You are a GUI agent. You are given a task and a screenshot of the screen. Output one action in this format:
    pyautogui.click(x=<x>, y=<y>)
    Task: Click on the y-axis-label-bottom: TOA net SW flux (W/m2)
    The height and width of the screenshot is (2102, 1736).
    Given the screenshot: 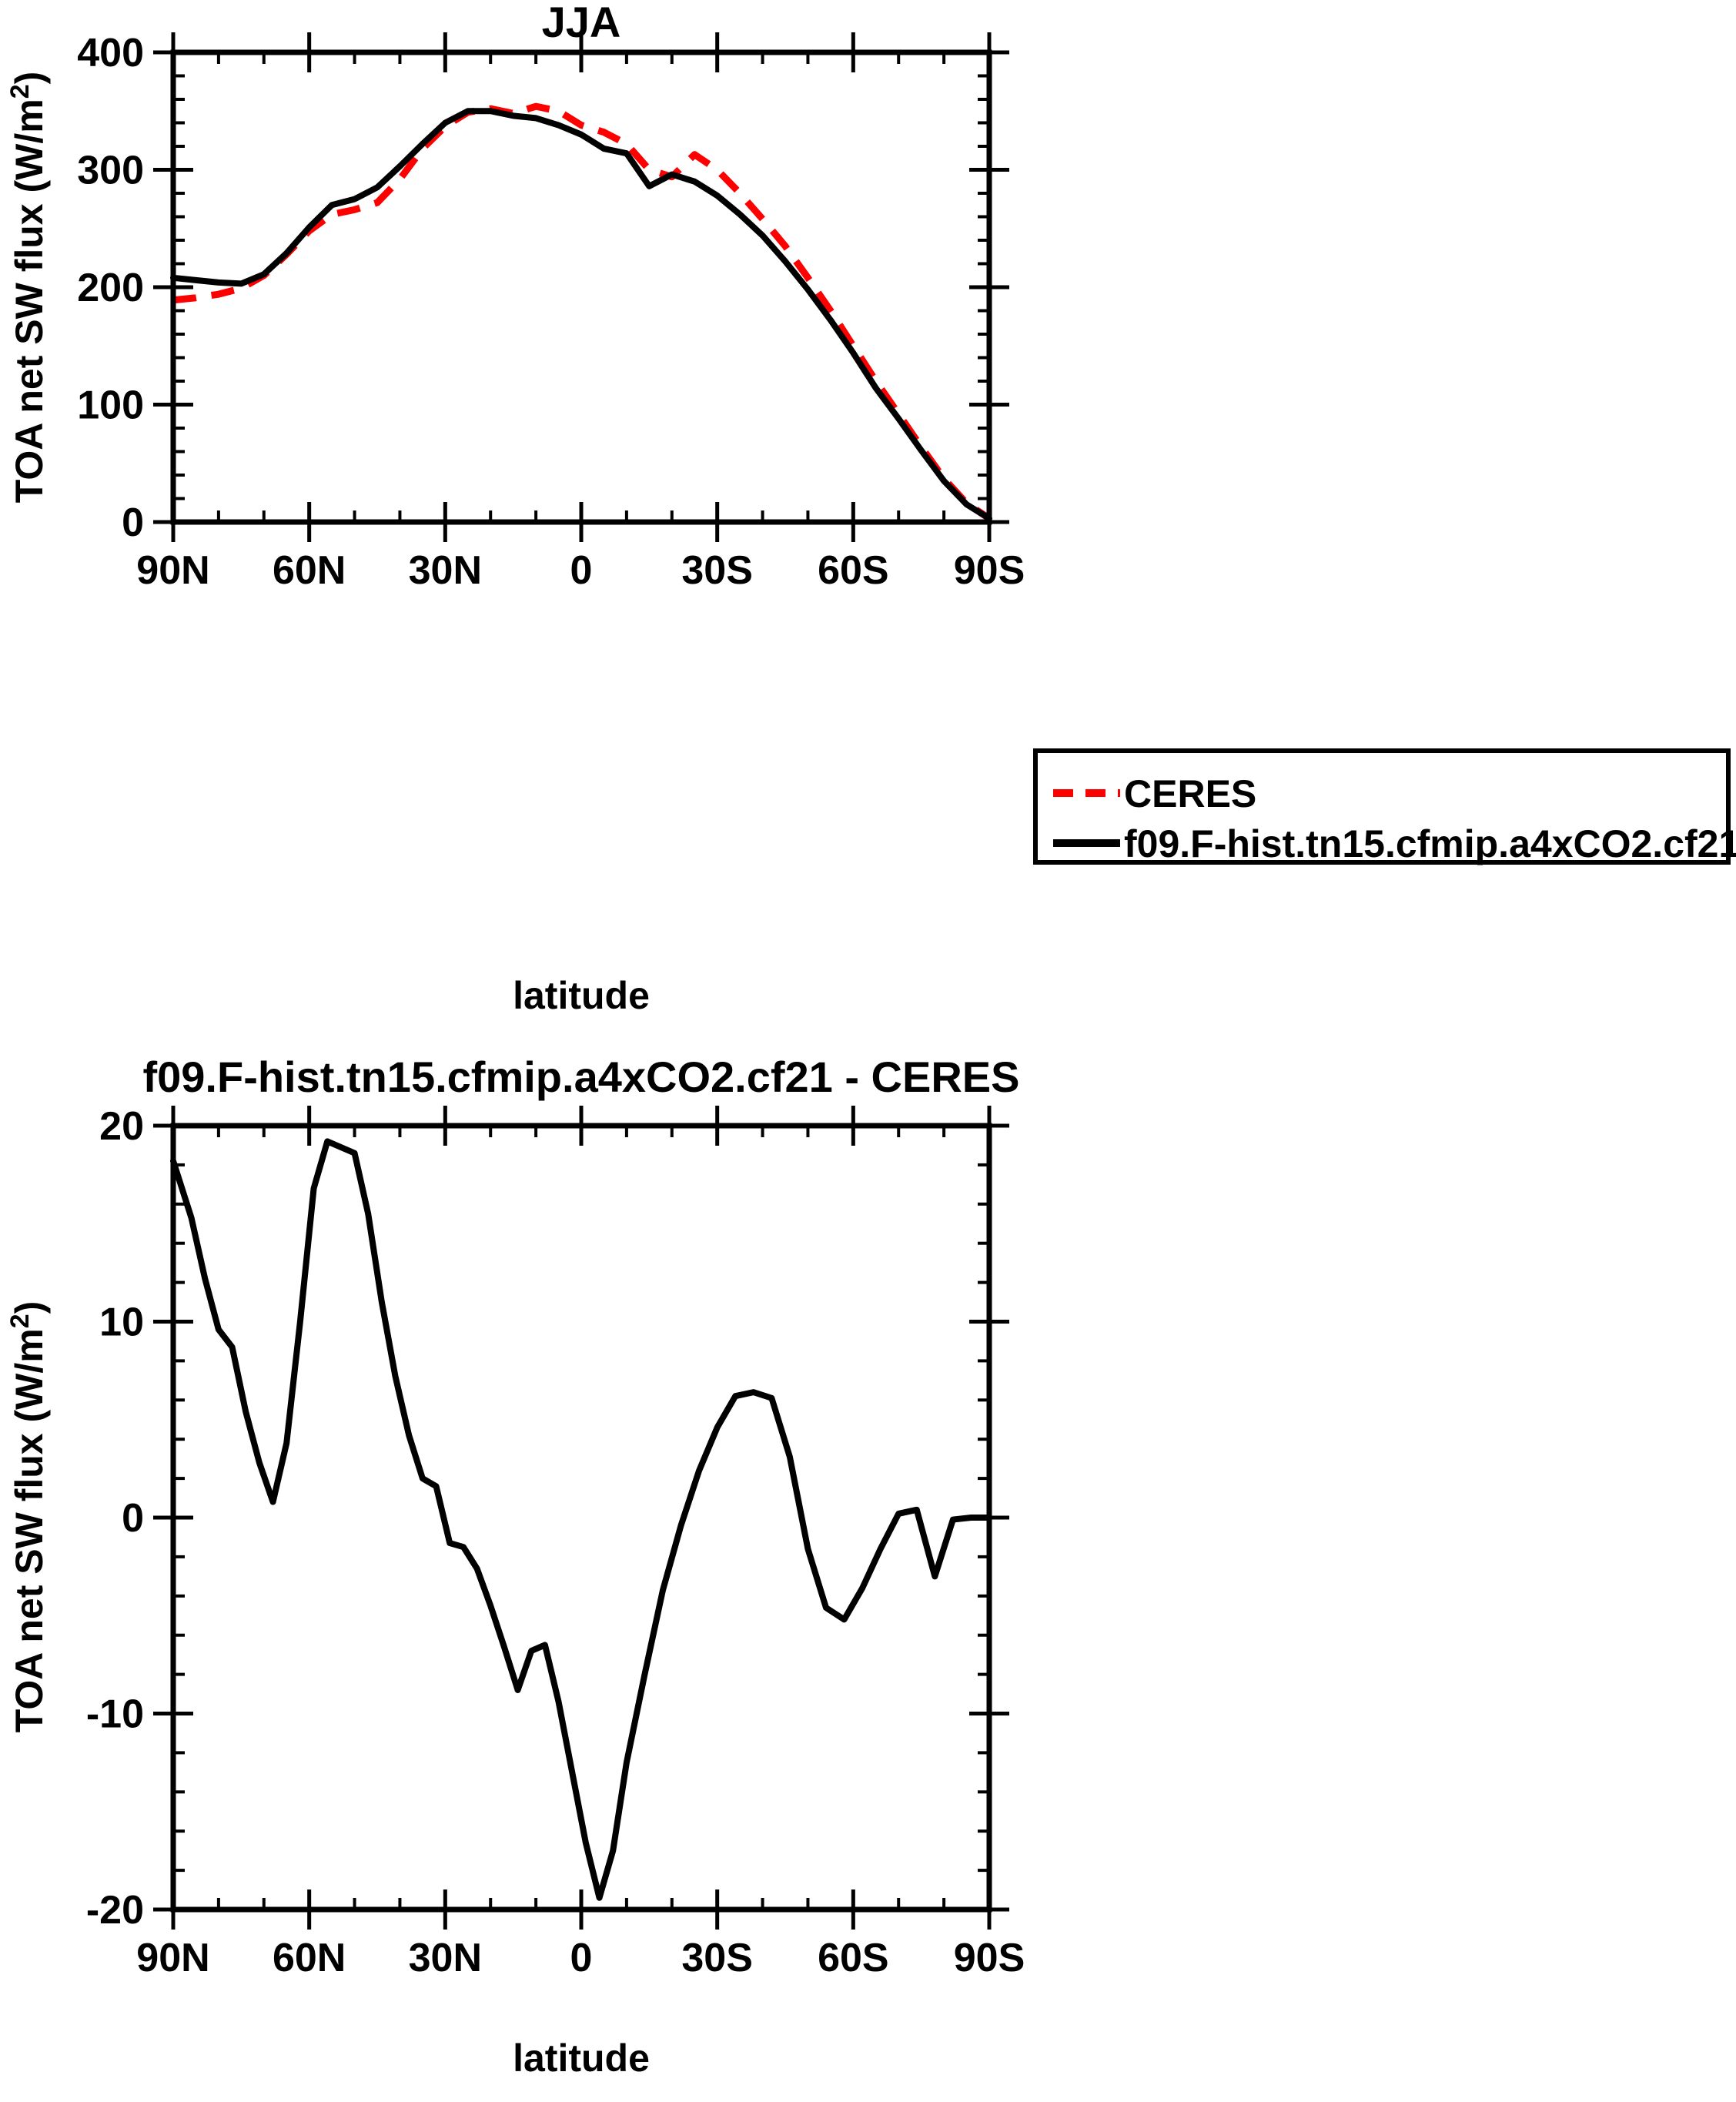 What is the action you would take?
    pyautogui.click(x=28, y=1517)
    